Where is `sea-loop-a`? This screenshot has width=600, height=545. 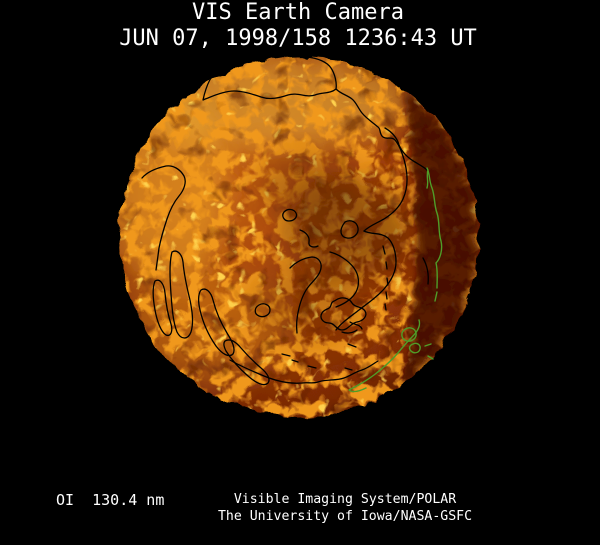
sea-loop-a is located at coordinates (349, 229).